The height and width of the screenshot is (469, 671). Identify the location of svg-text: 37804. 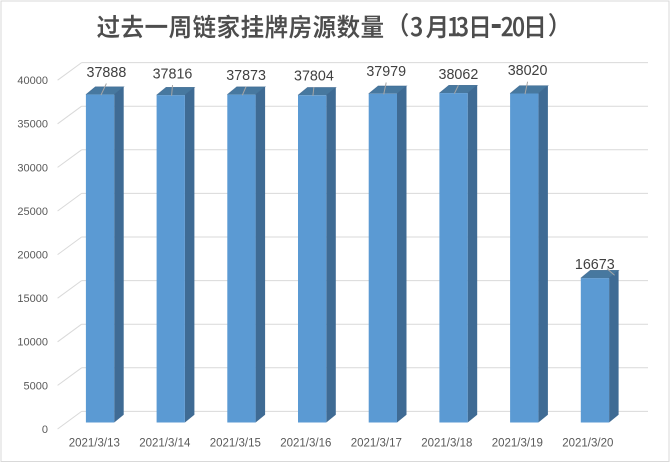
(314, 77).